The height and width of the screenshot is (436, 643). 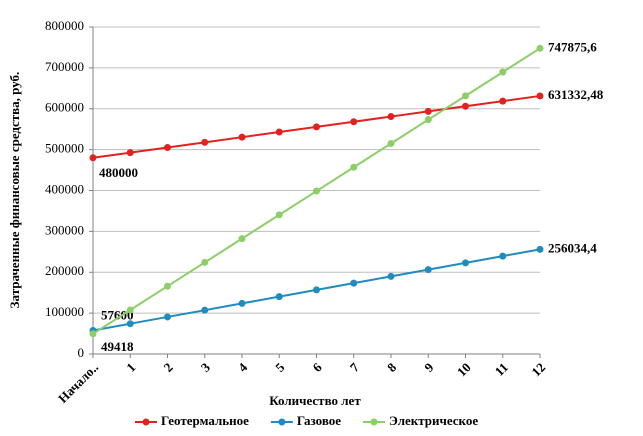 I want to click on x-tick-label: 3, so click(x=206, y=367).